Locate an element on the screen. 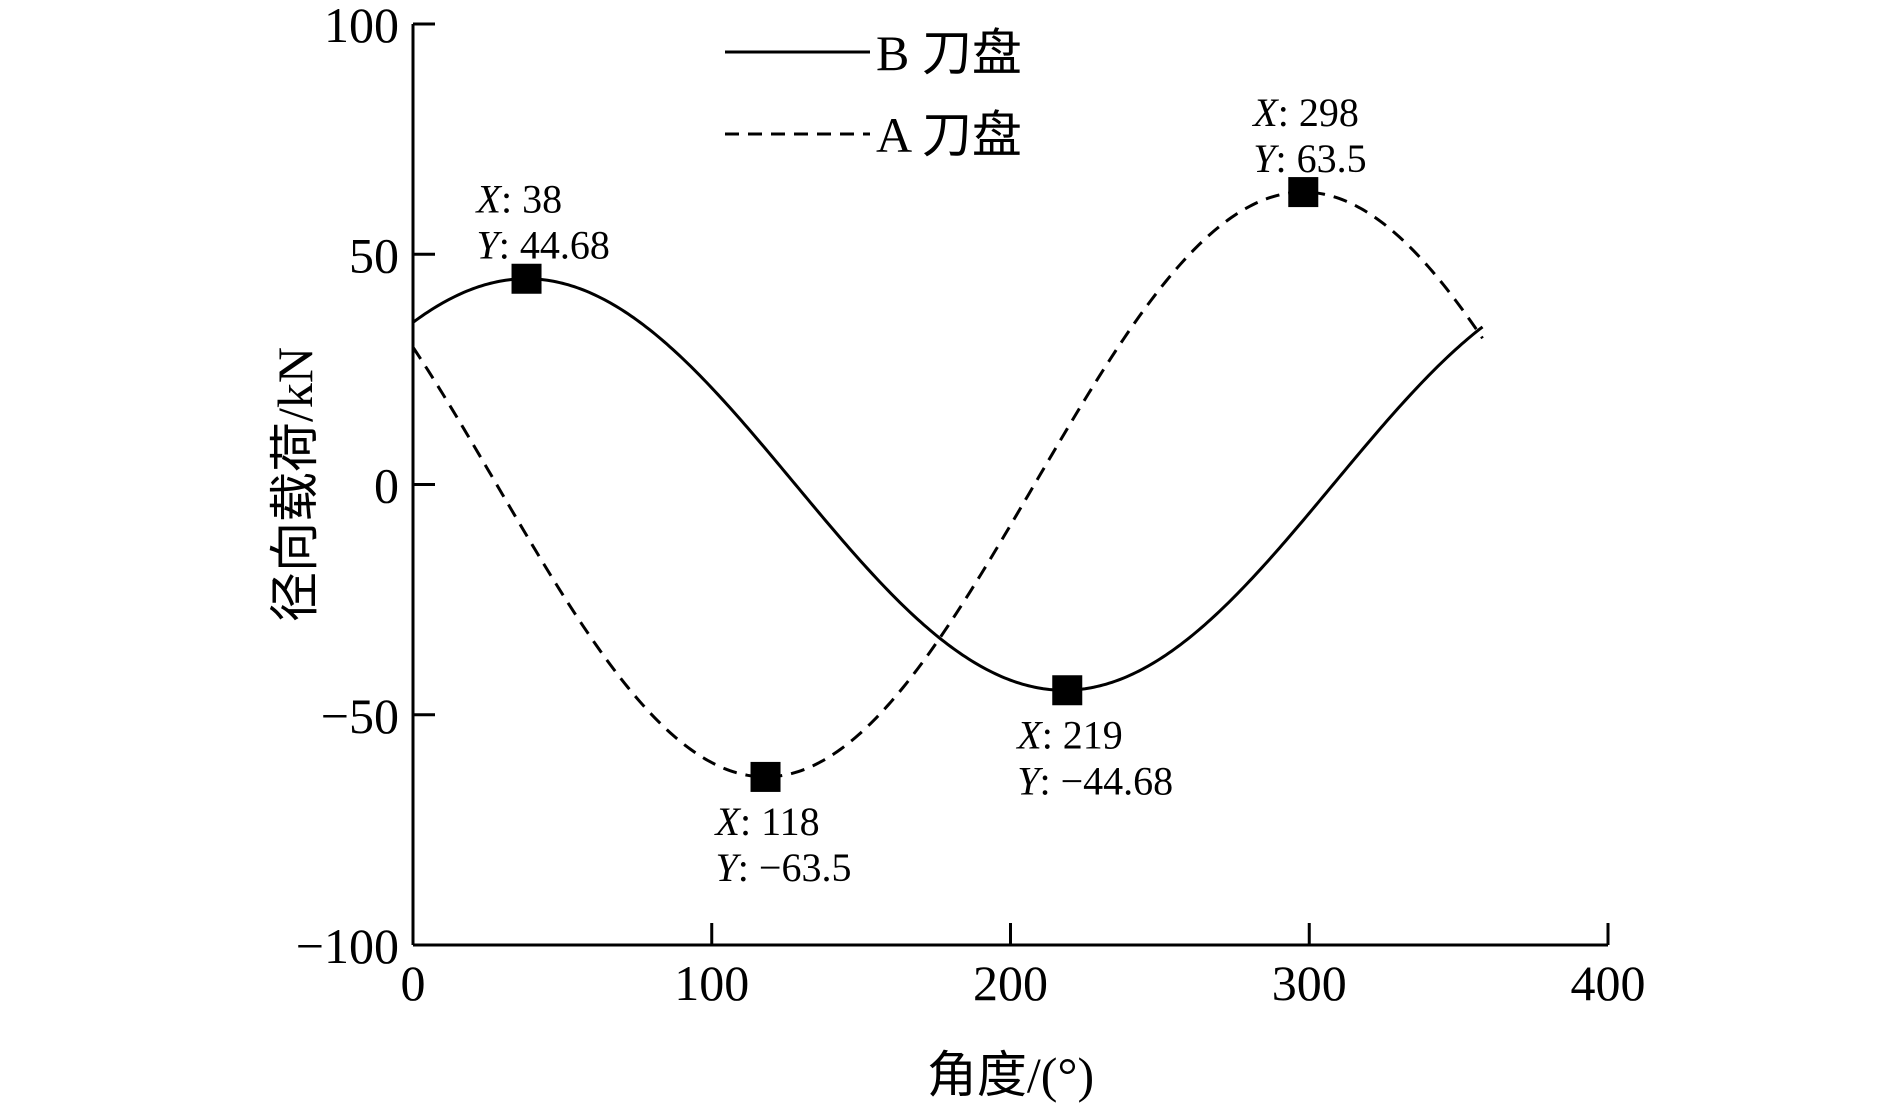  legend-label-0: B 刀盘 is located at coordinates (949, 53).